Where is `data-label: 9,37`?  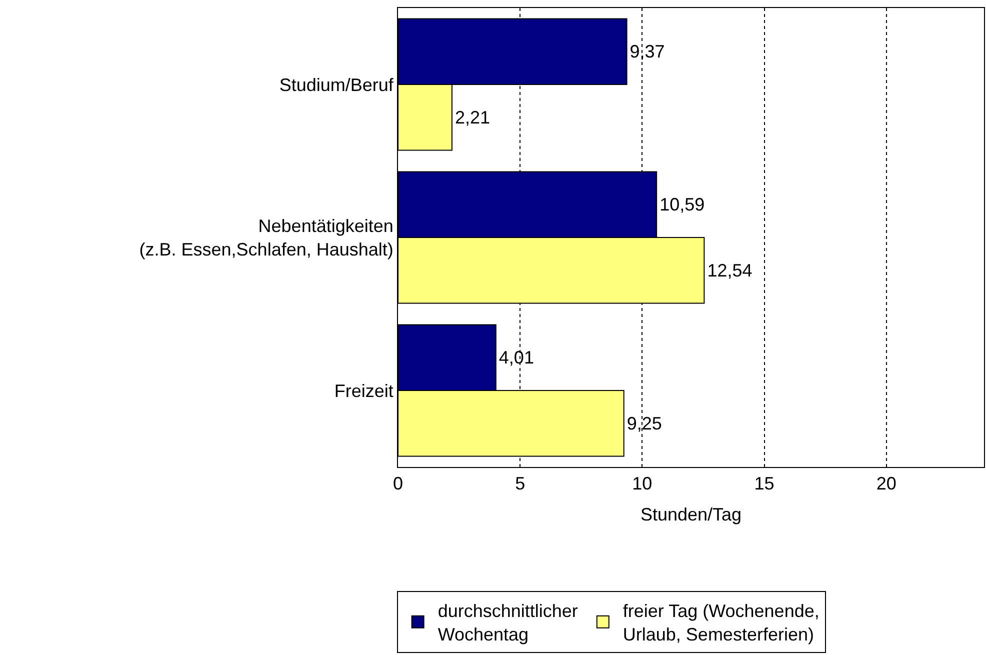 data-label: 9,37 is located at coordinates (647, 52).